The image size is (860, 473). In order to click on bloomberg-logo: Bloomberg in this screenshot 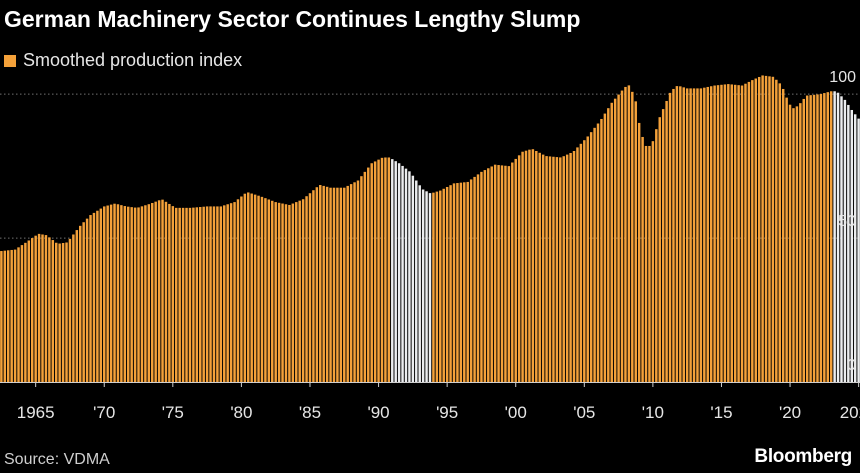, I will do `click(803, 456)`.